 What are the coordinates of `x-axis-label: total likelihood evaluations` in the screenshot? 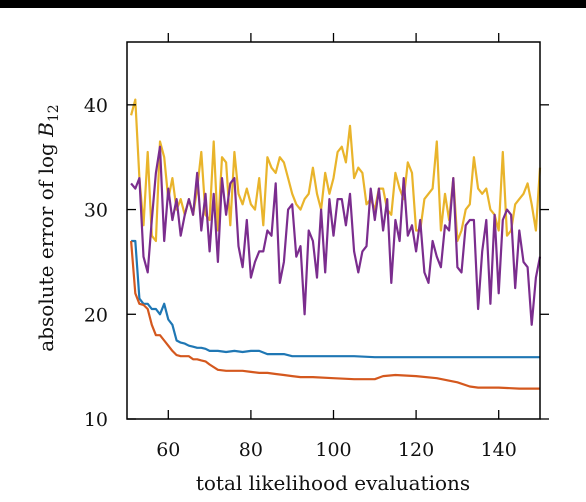 It's located at (333, 483).